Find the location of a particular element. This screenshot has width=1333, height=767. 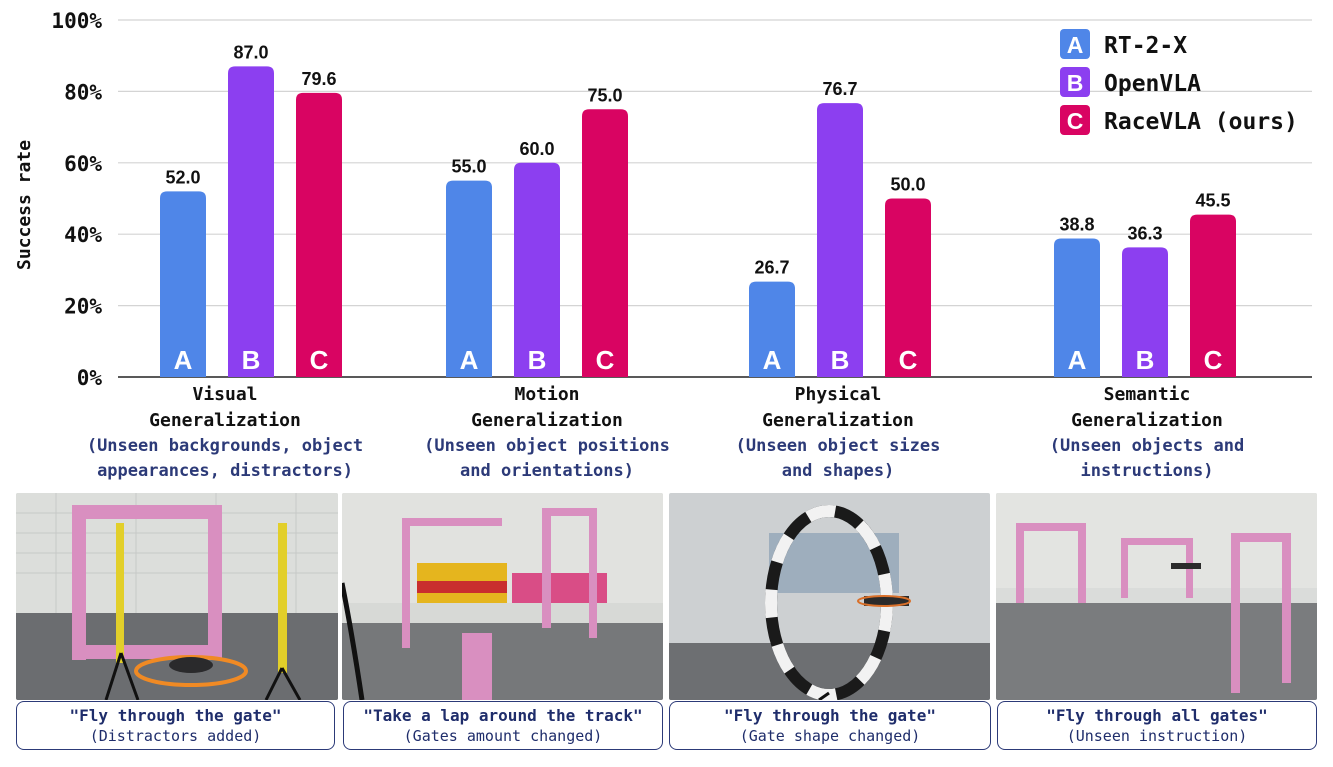

data-label: 79.6 is located at coordinates (318, 79).